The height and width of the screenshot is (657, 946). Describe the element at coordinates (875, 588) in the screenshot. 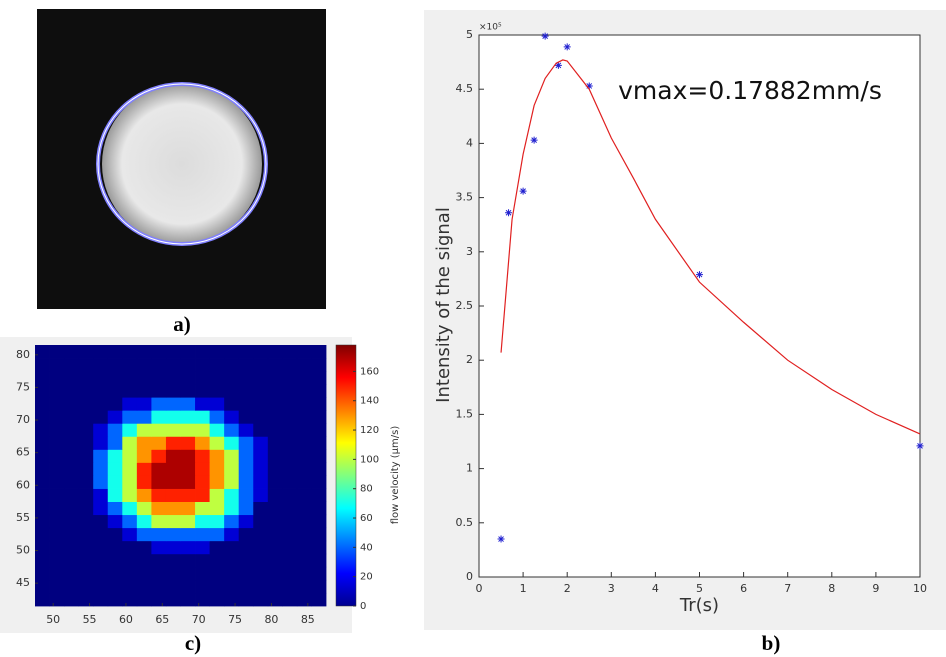

I see `x-tick-label: 9` at that location.